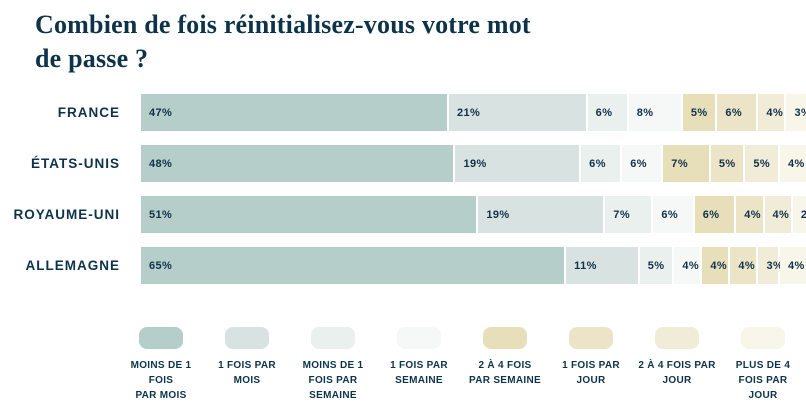  I want to click on country-label: ÉTATS-UNIS, so click(75, 163).